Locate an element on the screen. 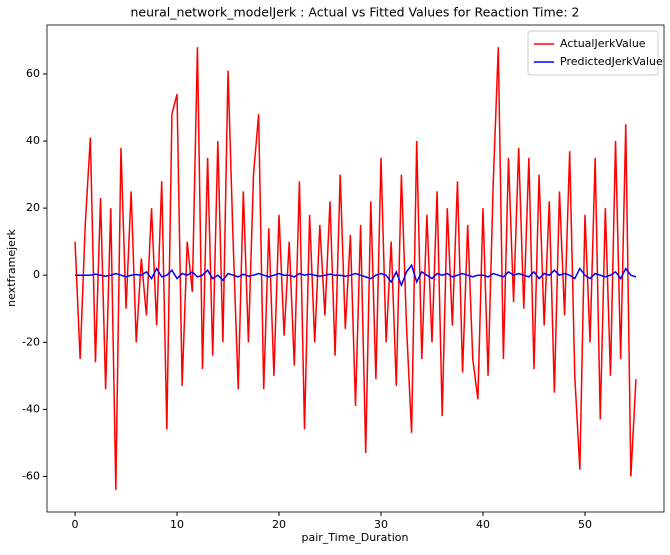 The image size is (670, 555). legend-box is located at coordinates (593, 53).